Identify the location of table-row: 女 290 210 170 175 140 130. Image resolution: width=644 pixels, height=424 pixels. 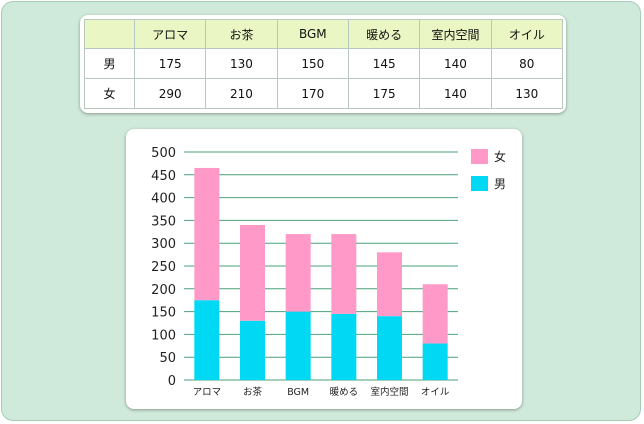
(324, 93).